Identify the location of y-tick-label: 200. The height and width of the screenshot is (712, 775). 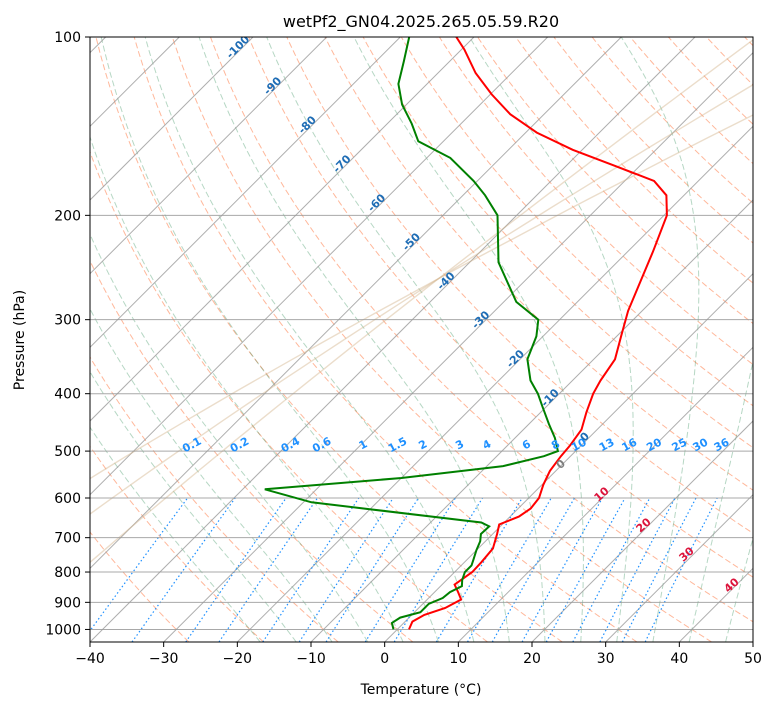
(67, 216).